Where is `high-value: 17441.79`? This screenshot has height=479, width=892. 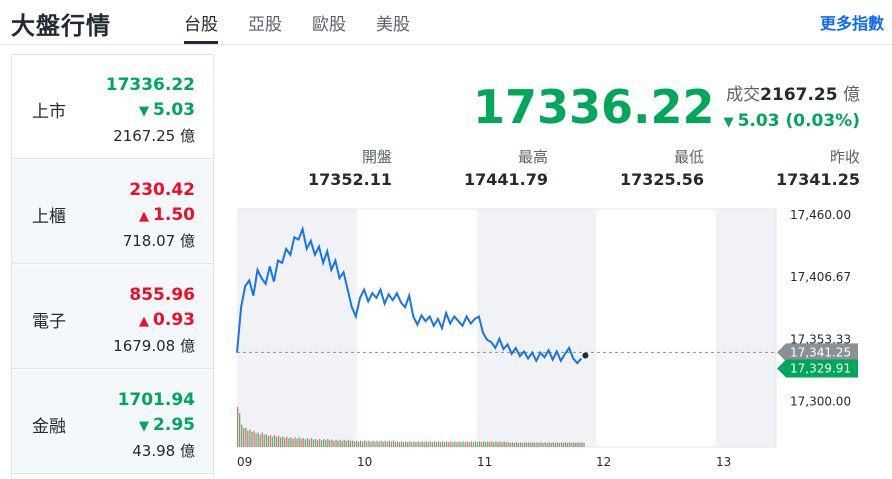 high-value: 17441.79 is located at coordinates (505, 179).